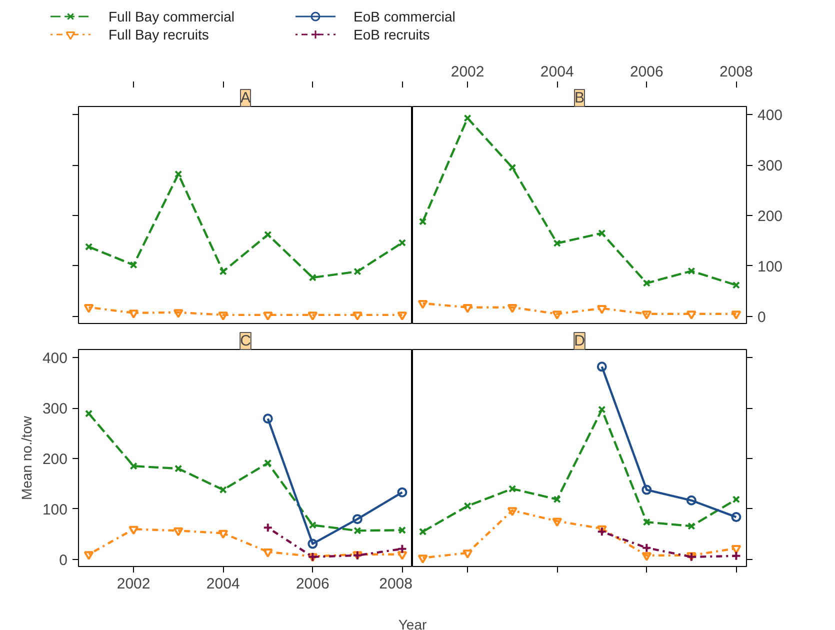 This screenshot has width=835, height=630. Describe the element at coordinates (246, 341) in the screenshot. I see `chart-title: C` at that location.